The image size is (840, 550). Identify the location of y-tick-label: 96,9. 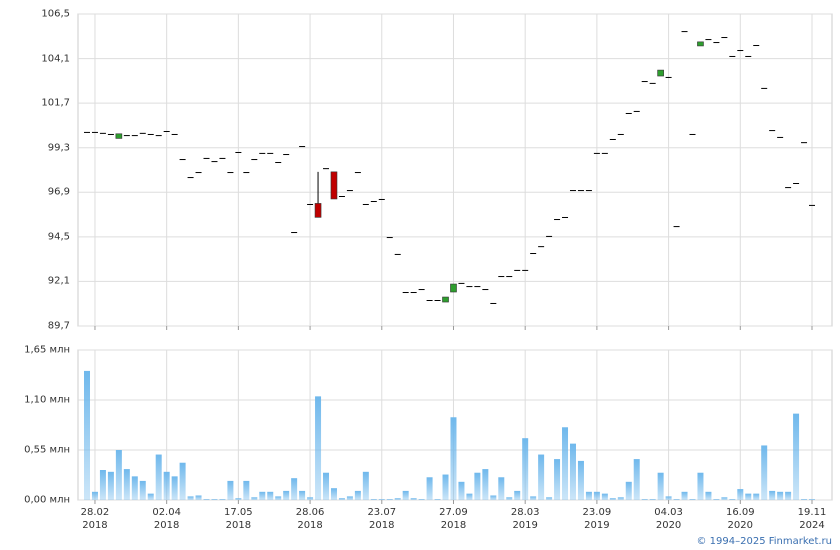
(58, 192).